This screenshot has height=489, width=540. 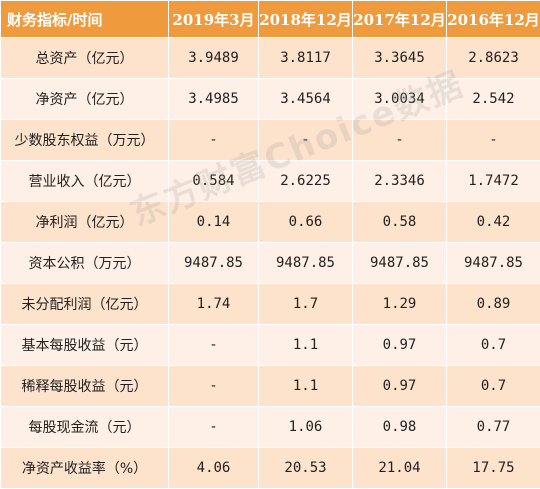 I want to click on table-row: 净利润（亿元） 0.14 0.66 0.58 0.42, so click(x=270, y=222).